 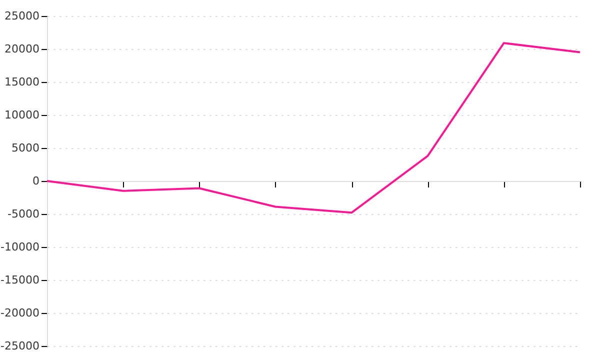 I want to click on y-tick-label: -5000, so click(x=24, y=214).